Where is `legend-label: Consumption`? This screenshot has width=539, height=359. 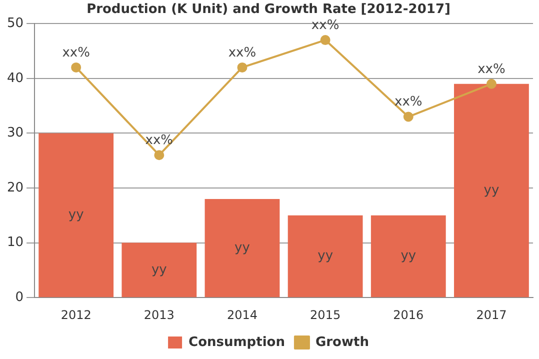 legend-label: Consumption is located at coordinates (236, 342).